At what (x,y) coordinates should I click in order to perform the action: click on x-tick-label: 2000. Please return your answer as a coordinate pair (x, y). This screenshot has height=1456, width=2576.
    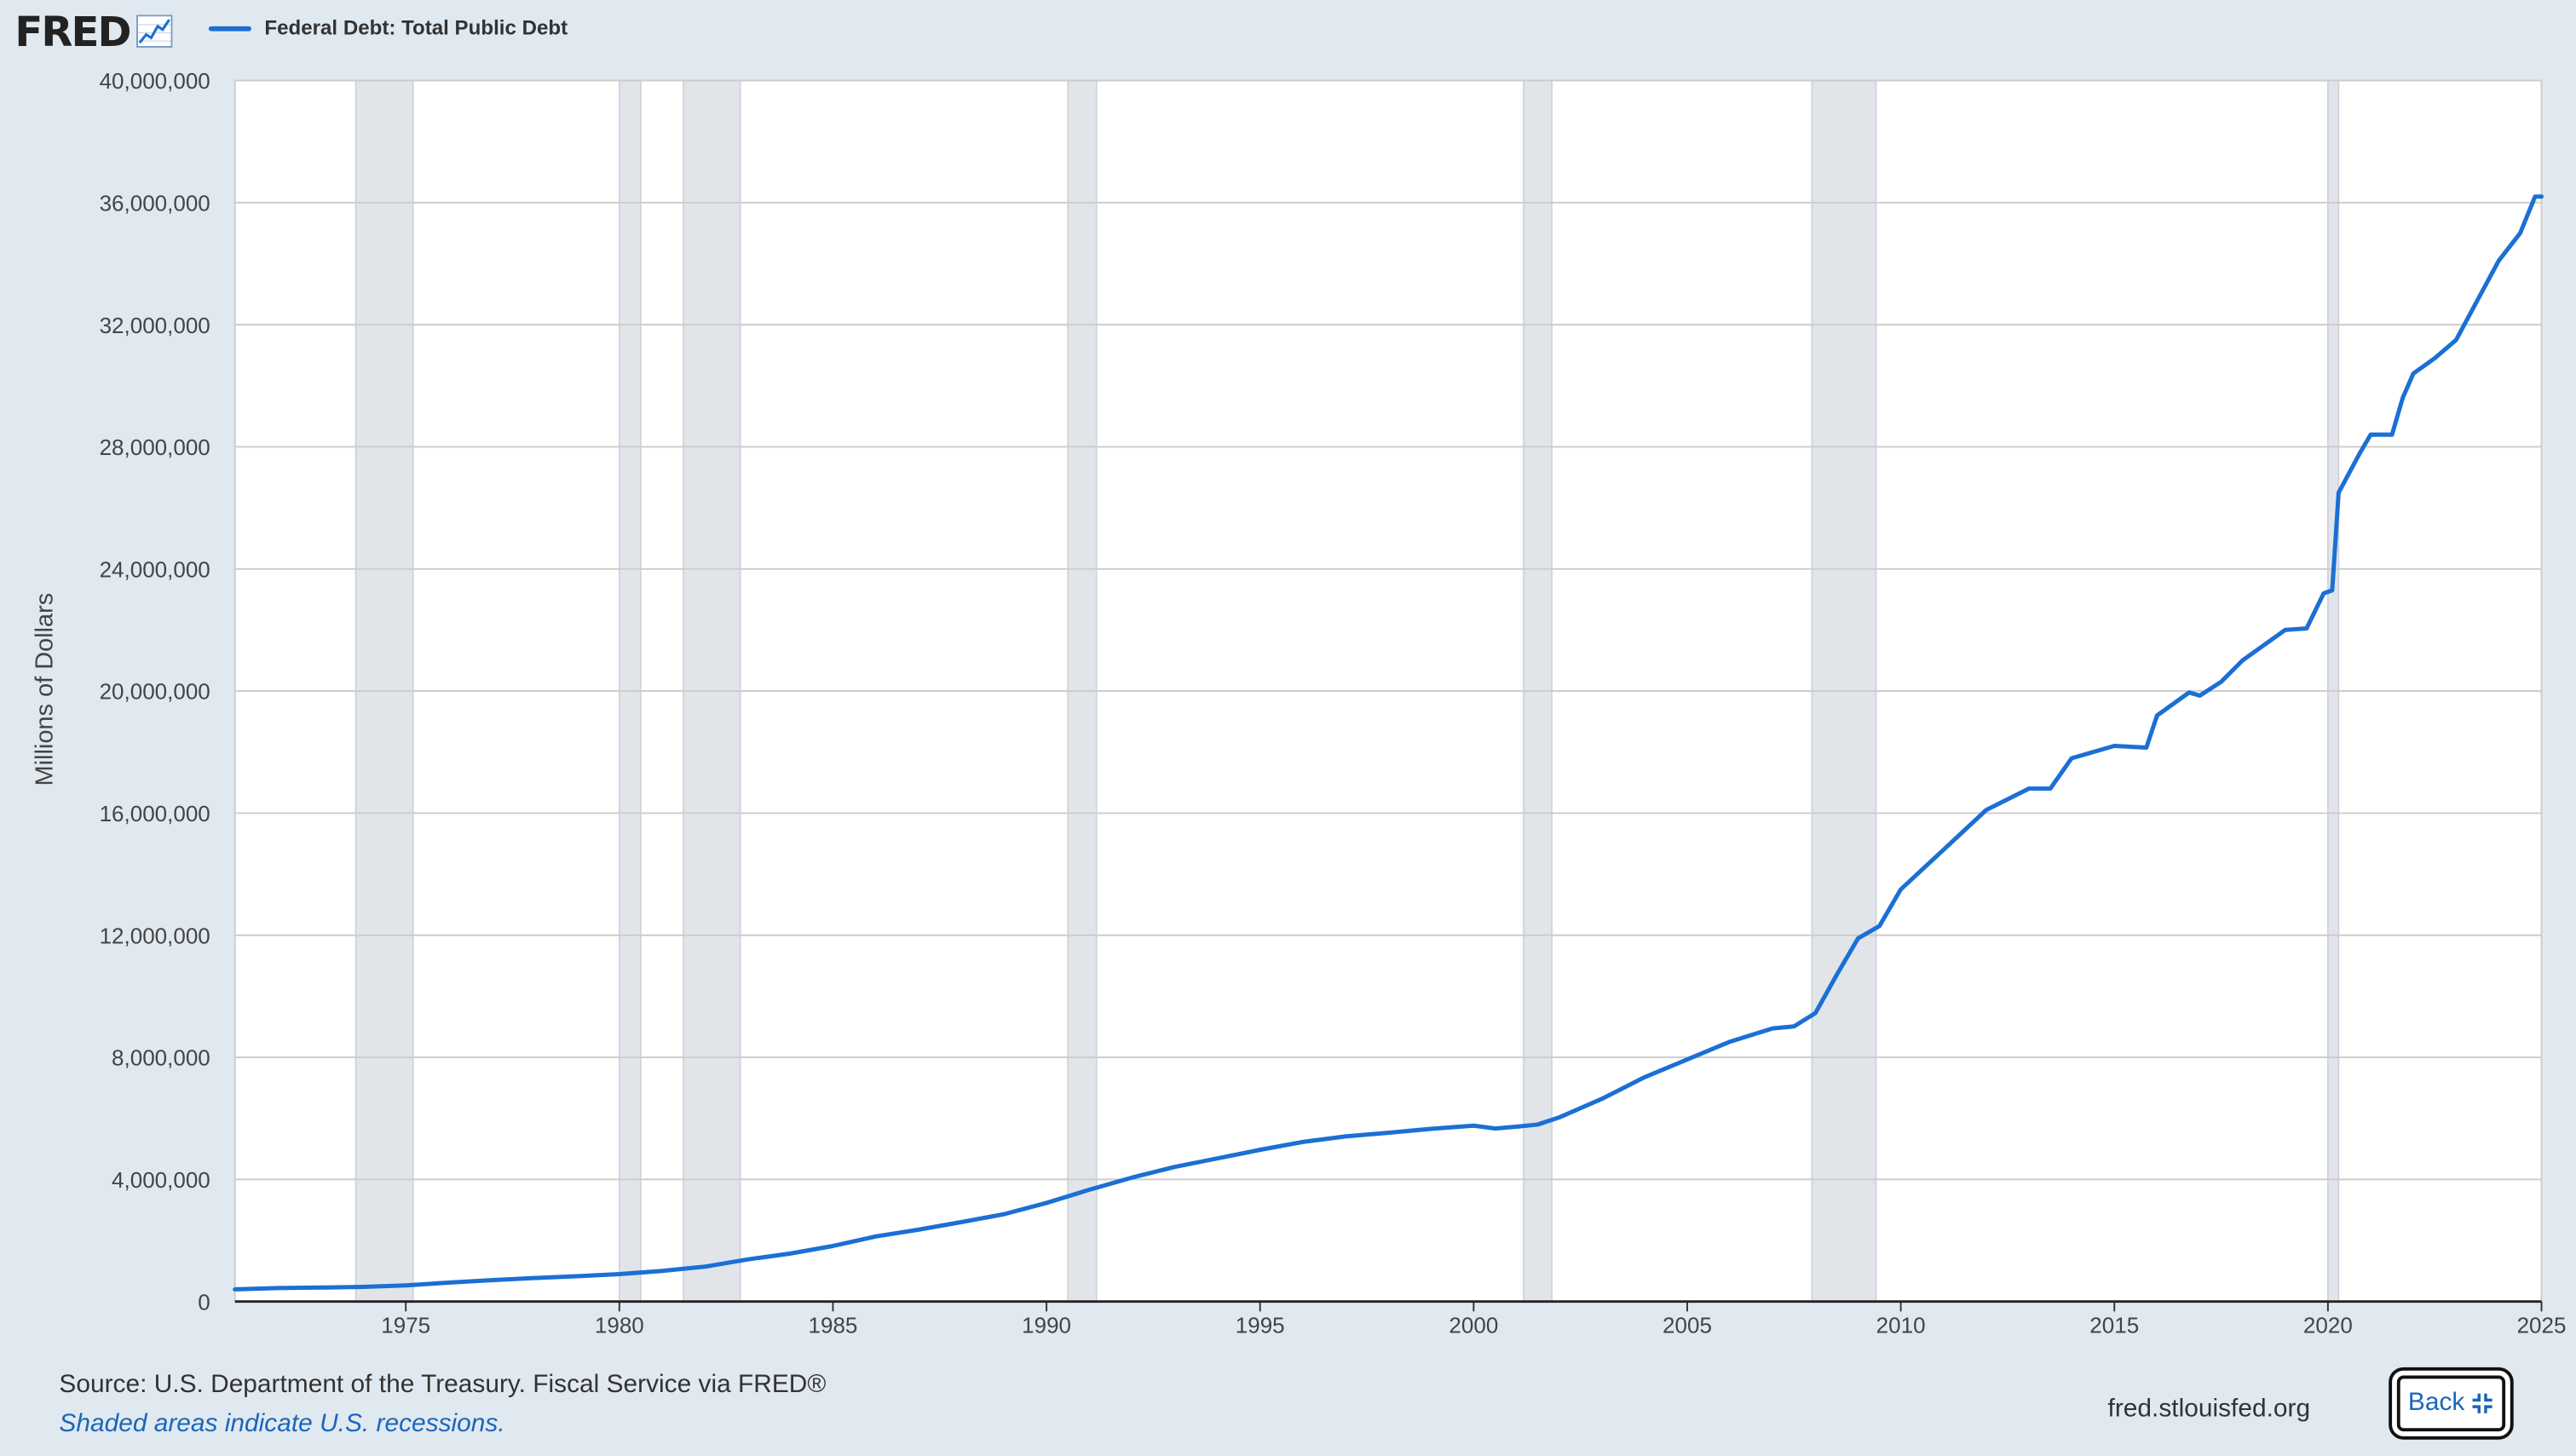
    Looking at the image, I should click on (1473, 1325).